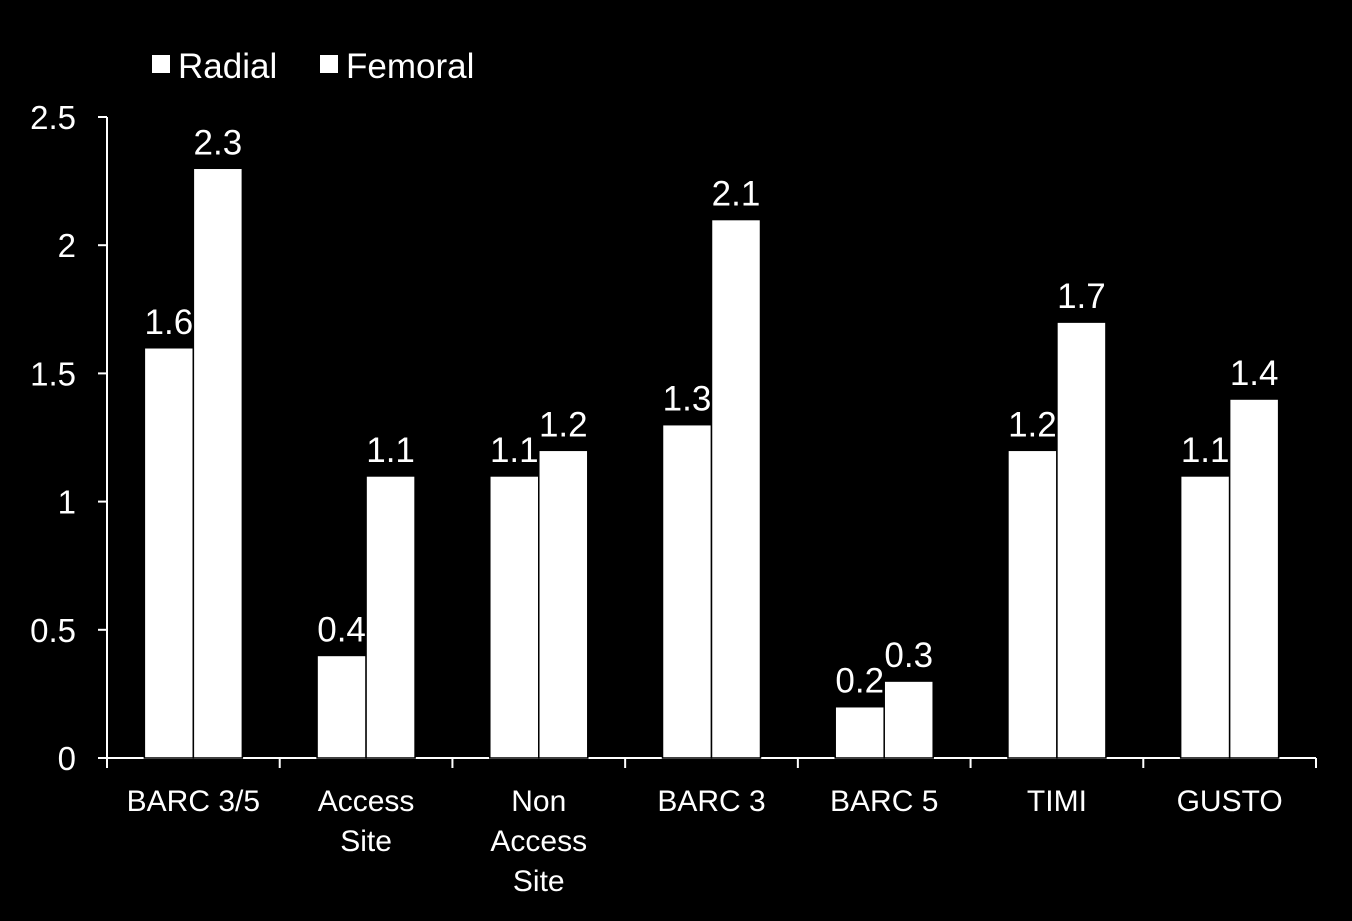  I want to click on category-label: Access Site, so click(366, 821).